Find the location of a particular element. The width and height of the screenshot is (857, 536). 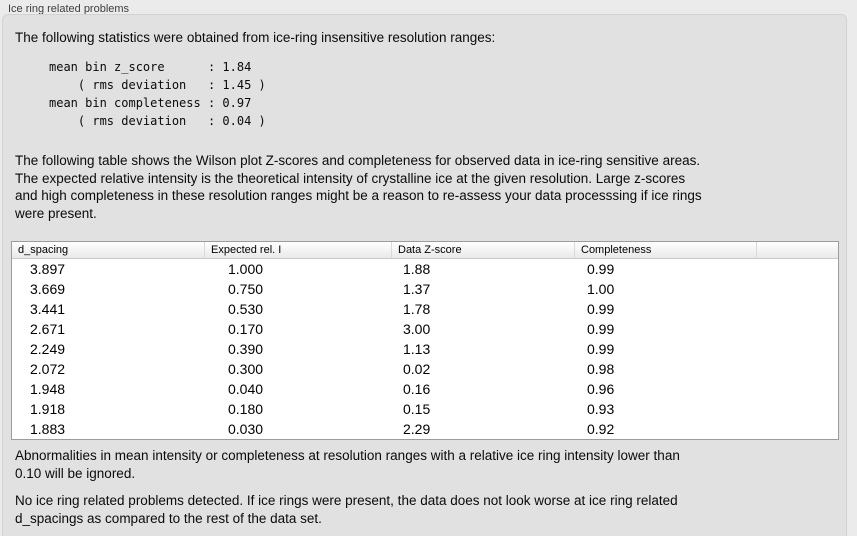

cell-expected-rel-i: 0.390 is located at coordinates (246, 349).